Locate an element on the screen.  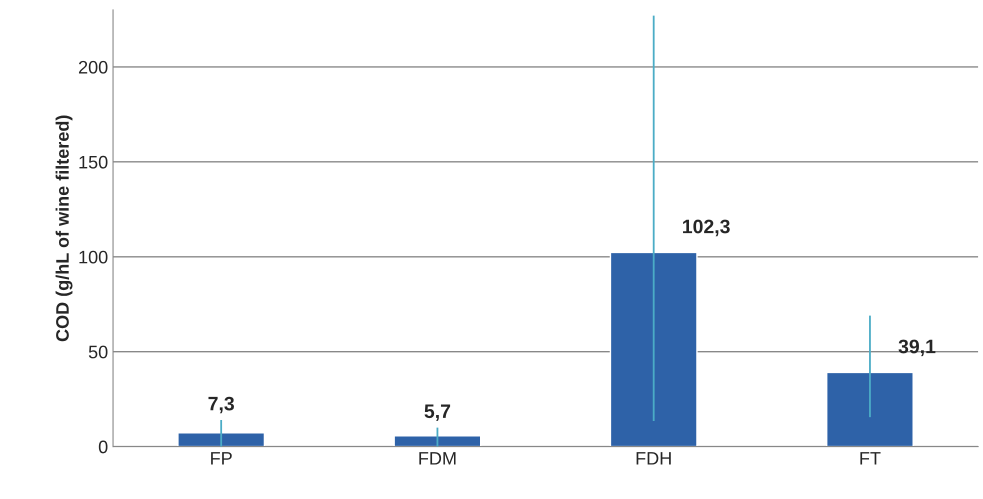
data-label: 7,3 is located at coordinates (221, 405).